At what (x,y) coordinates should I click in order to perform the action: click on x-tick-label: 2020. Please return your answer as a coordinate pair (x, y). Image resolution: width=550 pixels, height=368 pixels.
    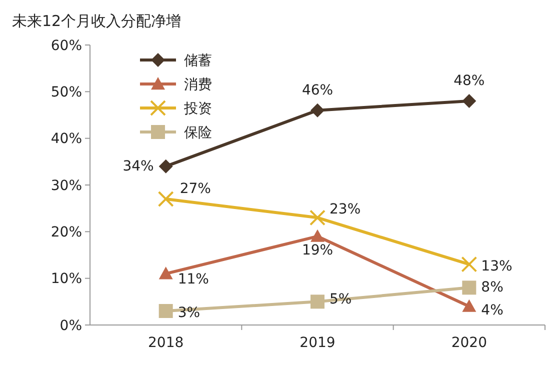
    Looking at the image, I should click on (469, 343).